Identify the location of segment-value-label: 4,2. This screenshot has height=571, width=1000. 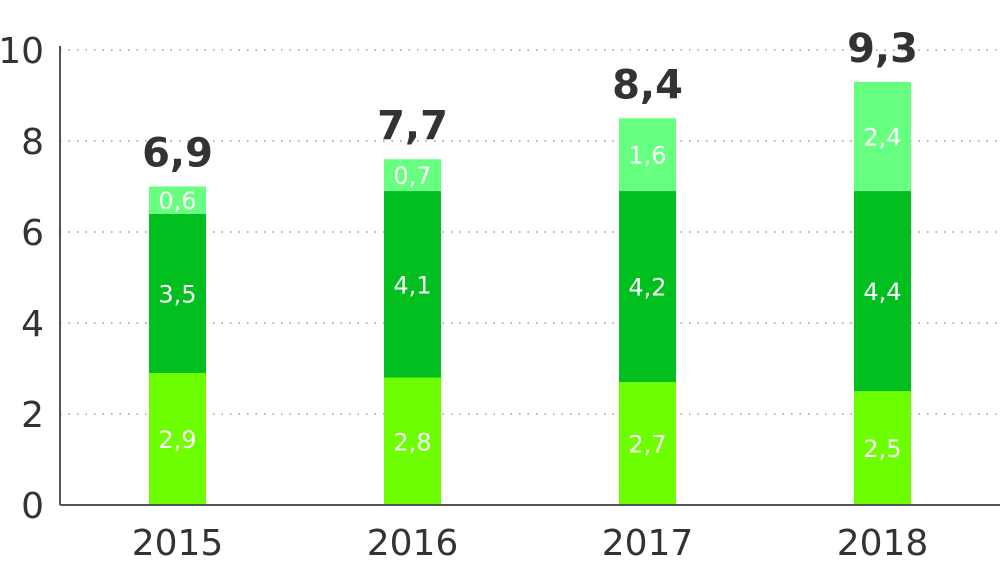
(647, 288).